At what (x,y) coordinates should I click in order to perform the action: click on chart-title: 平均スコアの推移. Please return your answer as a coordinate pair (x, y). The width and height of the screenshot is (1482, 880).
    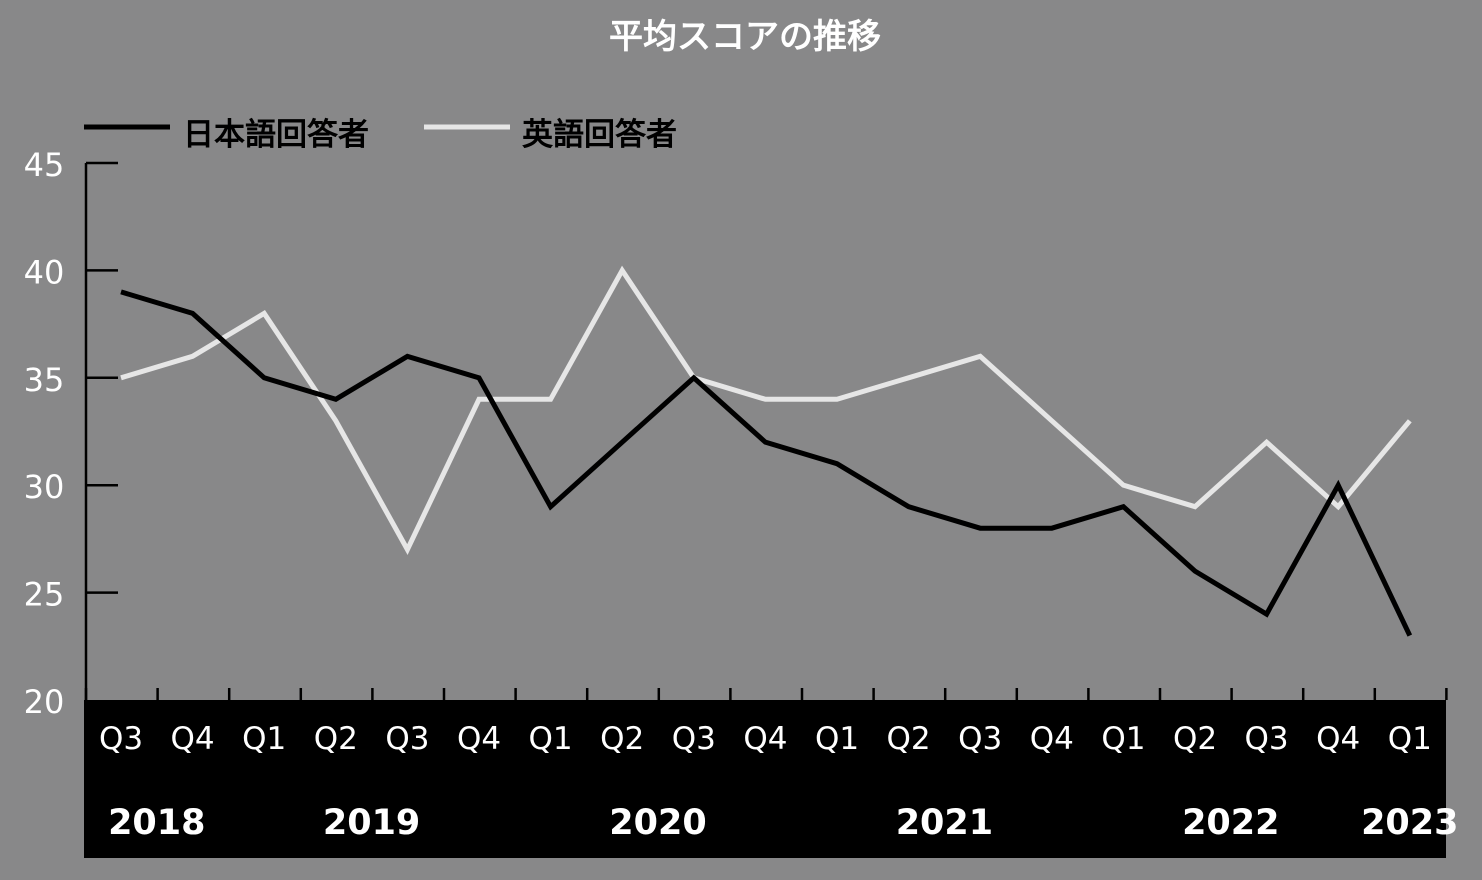
    Looking at the image, I should click on (745, 37).